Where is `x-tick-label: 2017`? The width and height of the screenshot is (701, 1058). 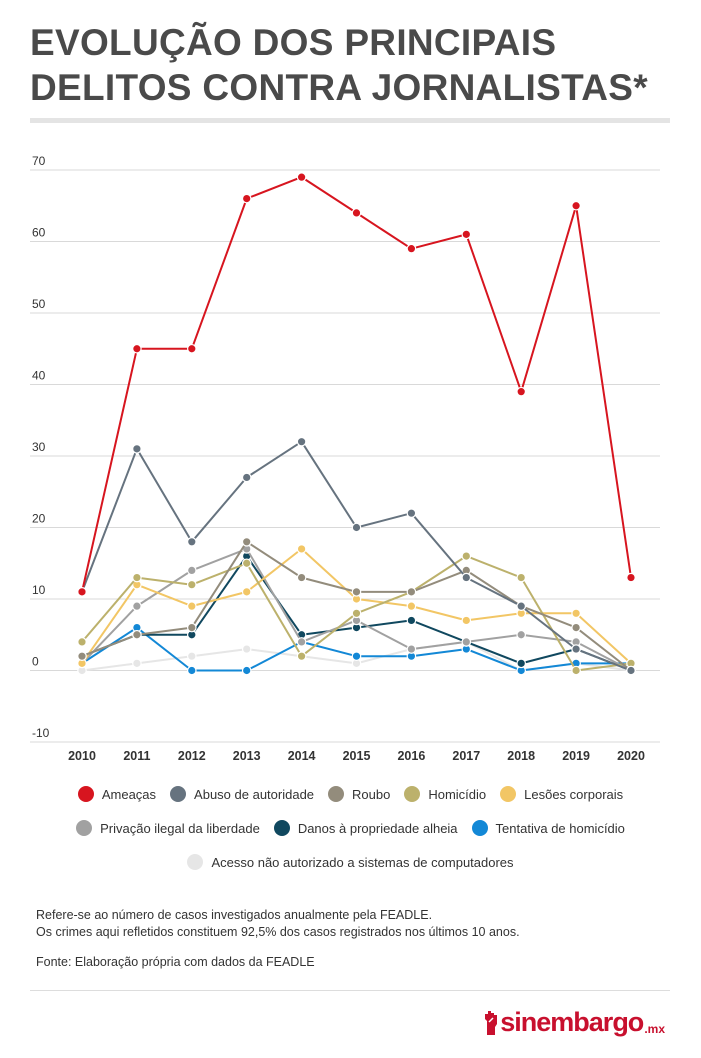
x-tick-label: 2017 is located at coordinates (466, 756).